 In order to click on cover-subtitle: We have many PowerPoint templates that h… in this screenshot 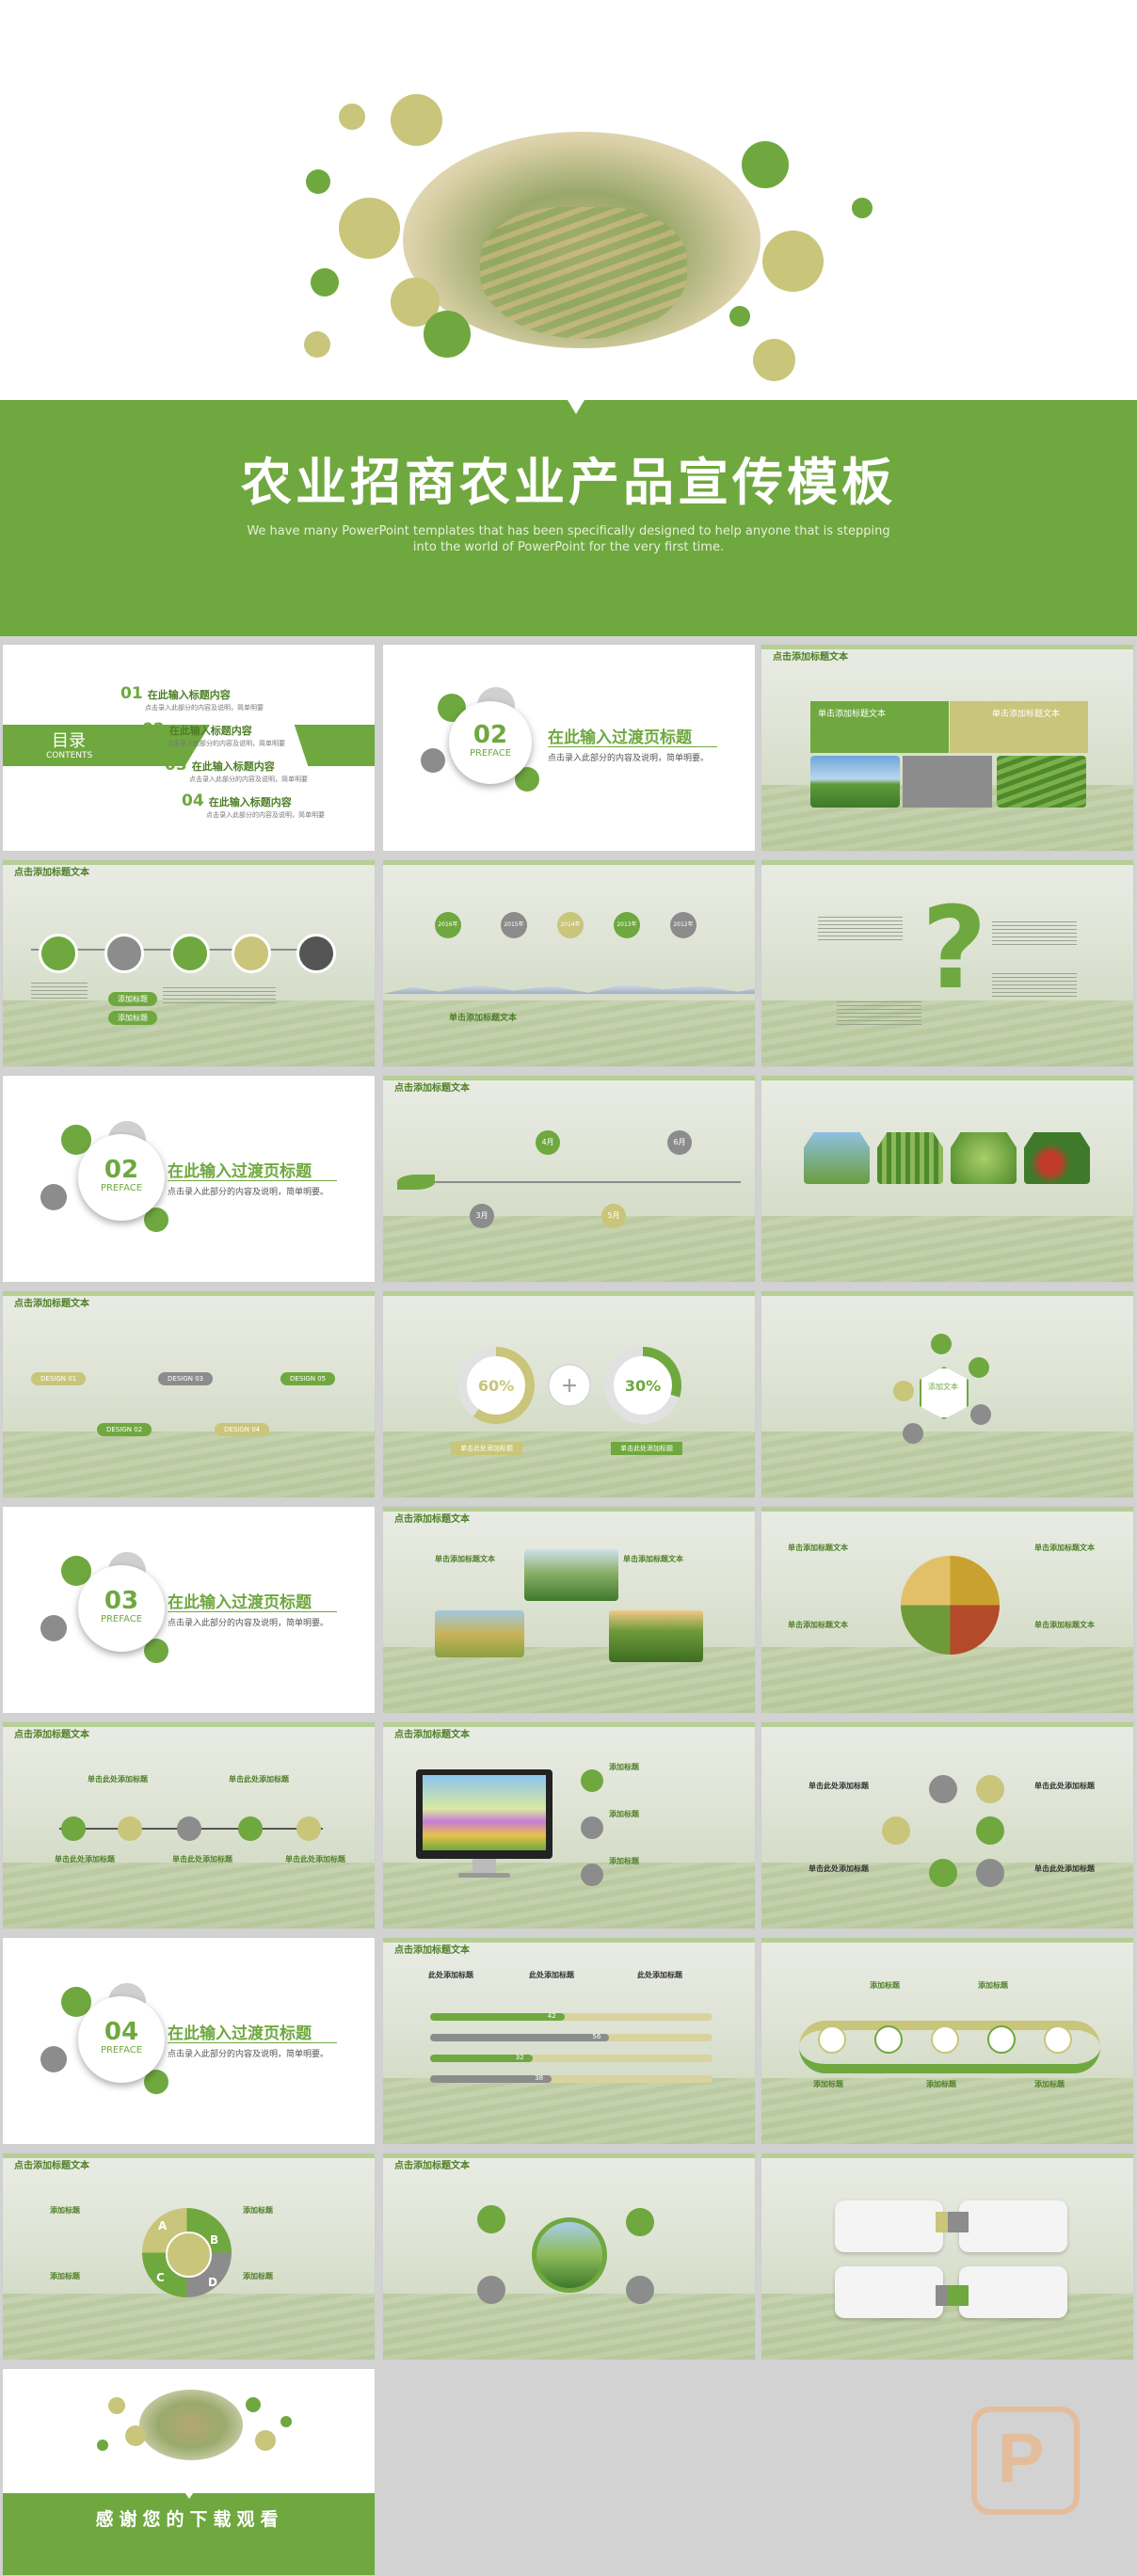, I will do `click(569, 539)`.